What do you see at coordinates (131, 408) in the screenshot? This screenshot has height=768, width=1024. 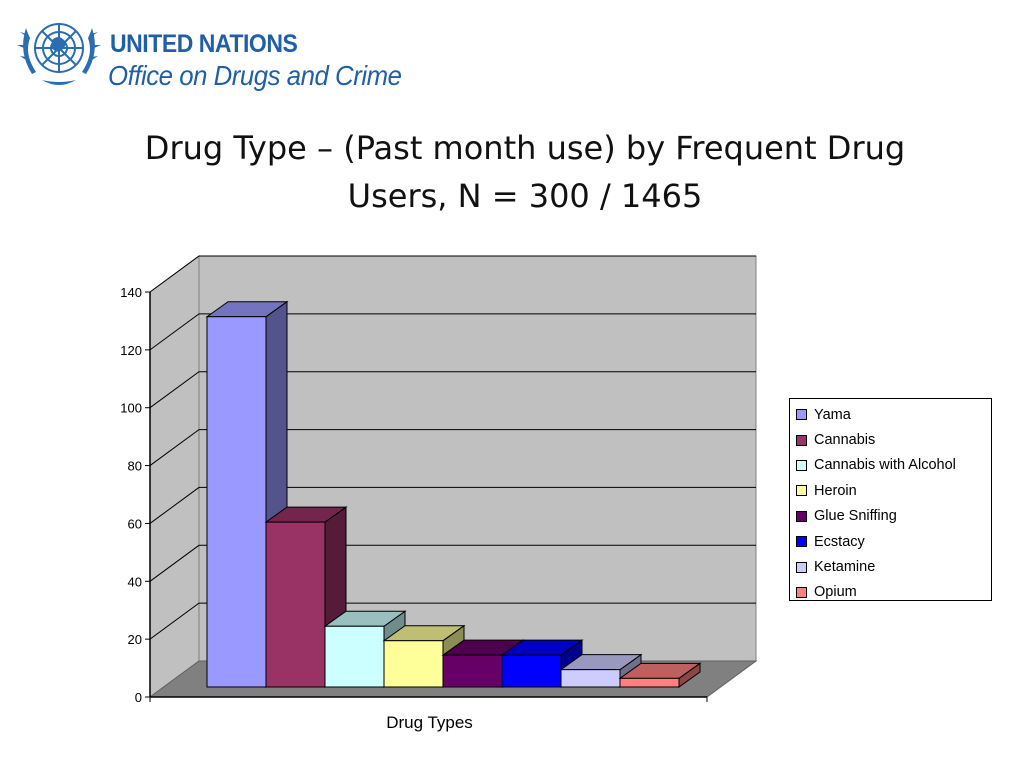 I see `y-tick-label: 100` at bounding box center [131, 408].